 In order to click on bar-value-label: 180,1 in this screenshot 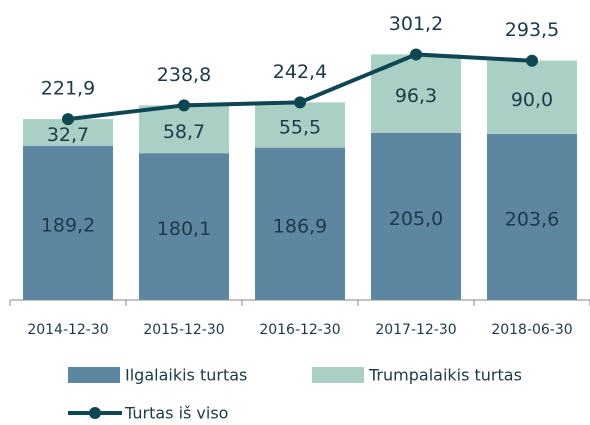, I will do `click(184, 229)`.